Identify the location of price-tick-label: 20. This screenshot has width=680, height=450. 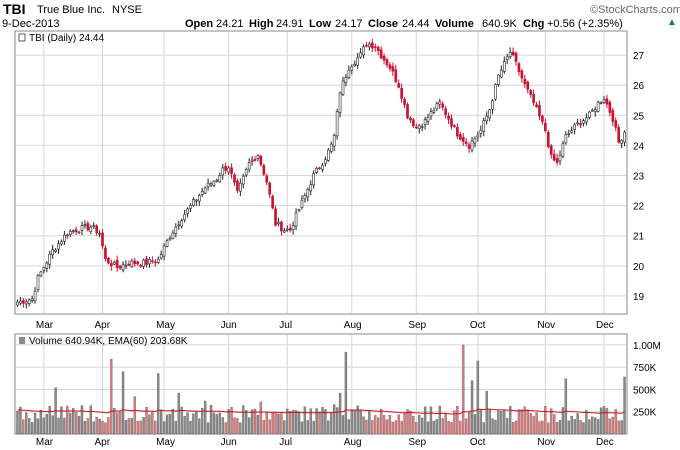
(639, 267).